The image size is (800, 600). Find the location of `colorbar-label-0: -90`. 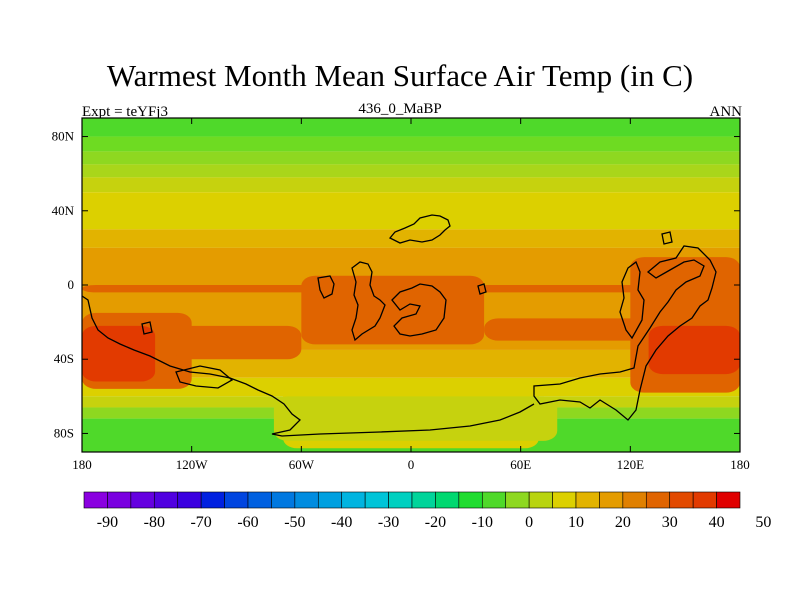

colorbar-label-0: -90 is located at coordinates (107, 522).